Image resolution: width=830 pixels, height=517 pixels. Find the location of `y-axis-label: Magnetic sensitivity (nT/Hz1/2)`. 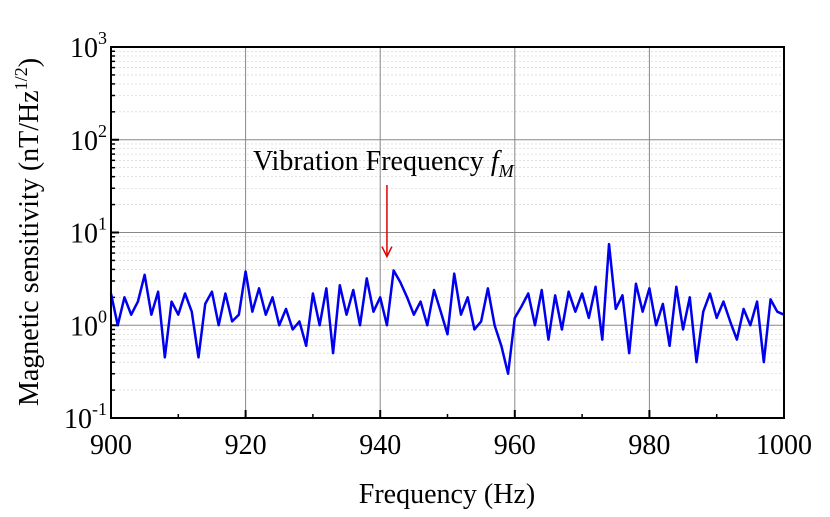

y-axis-label: Magnetic sensitivity (nT/Hz1/2) is located at coordinates (28, 232).